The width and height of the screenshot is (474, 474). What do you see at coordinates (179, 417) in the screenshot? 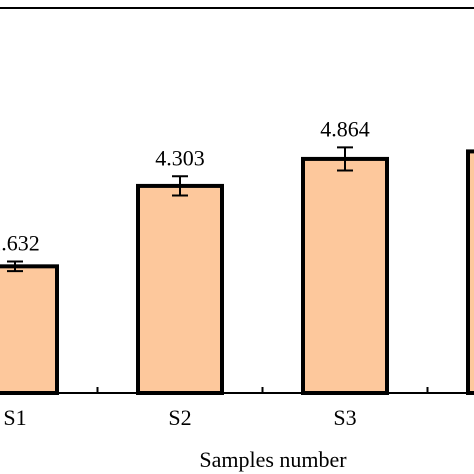
I see `x-tick-label: S2` at bounding box center [179, 417].